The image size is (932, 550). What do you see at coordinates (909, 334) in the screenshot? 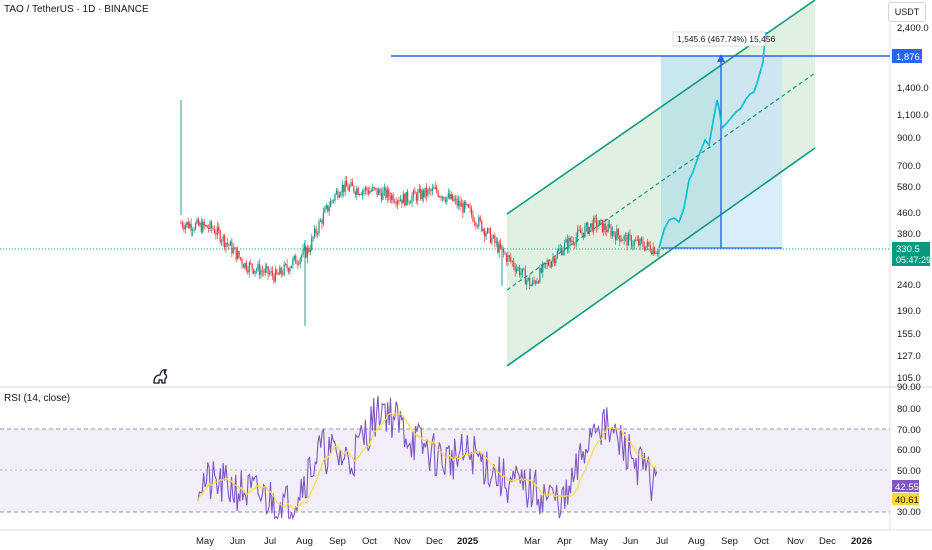
I see `price-tick: 155.0` at bounding box center [909, 334].